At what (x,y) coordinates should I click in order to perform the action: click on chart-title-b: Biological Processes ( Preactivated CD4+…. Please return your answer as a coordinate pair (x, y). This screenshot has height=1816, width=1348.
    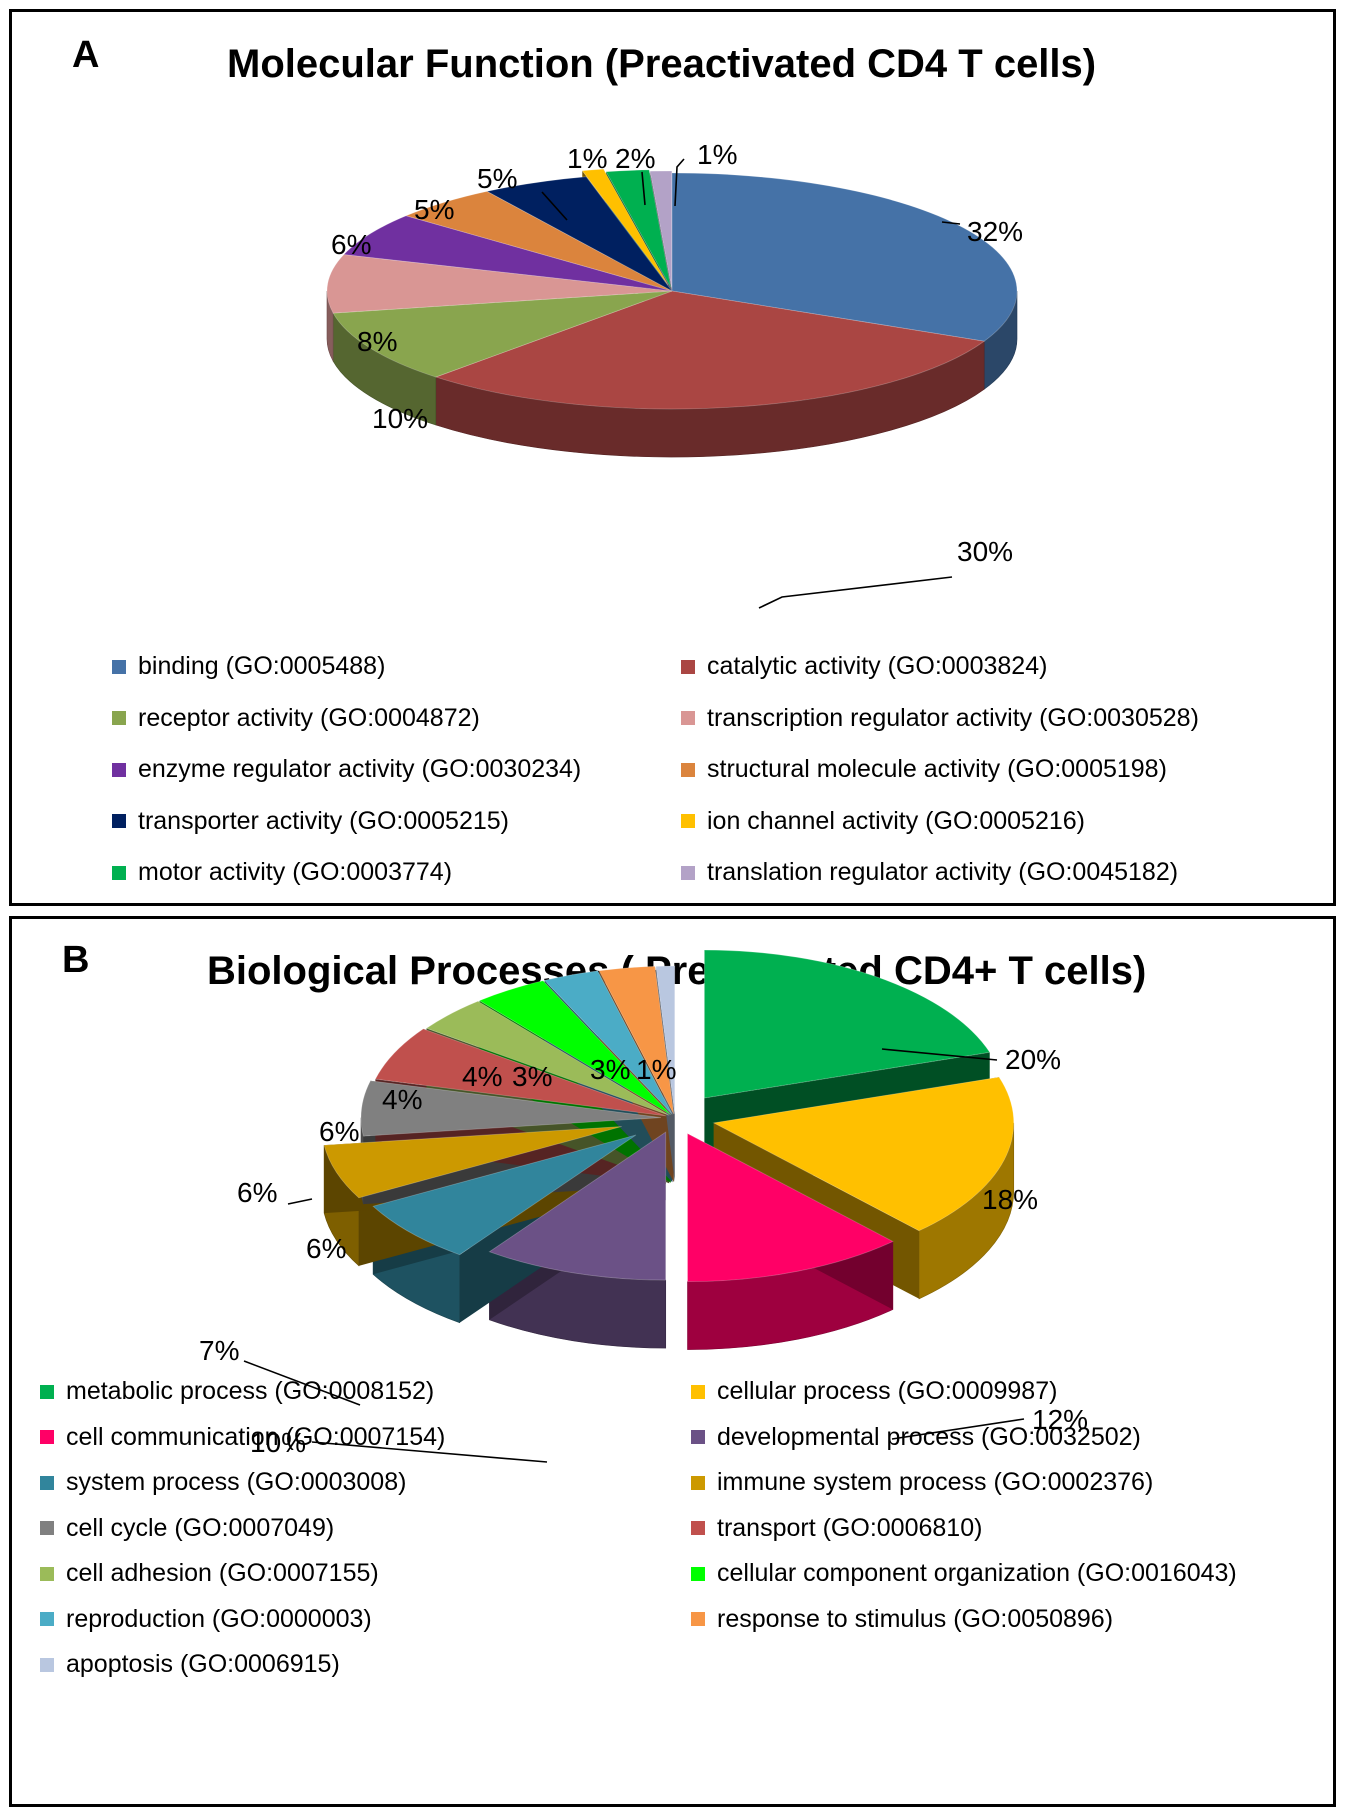
    Looking at the image, I should click on (677, 971).